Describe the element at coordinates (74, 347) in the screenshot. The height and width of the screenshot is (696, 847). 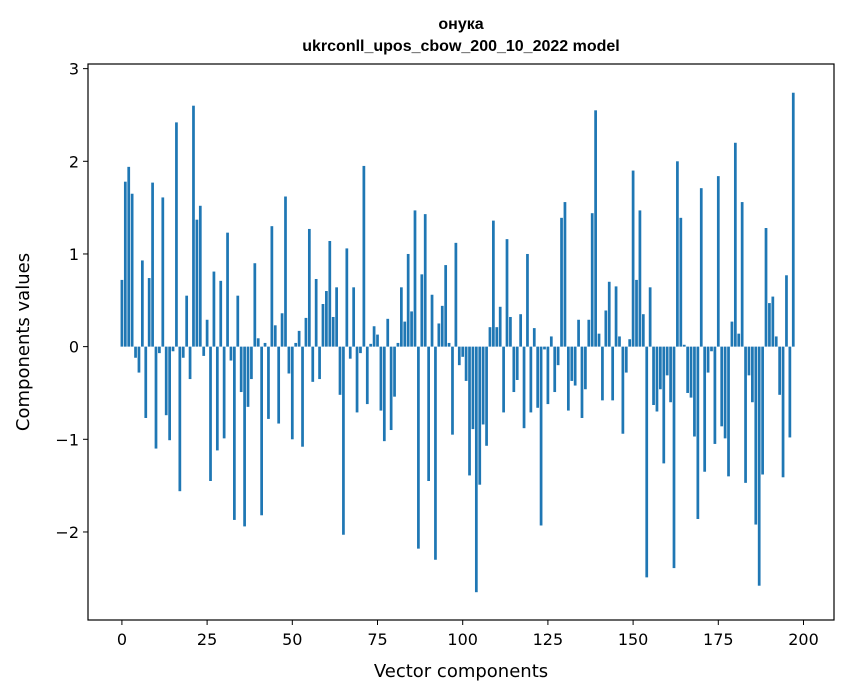
I see `y-tick-label: 0` at that location.